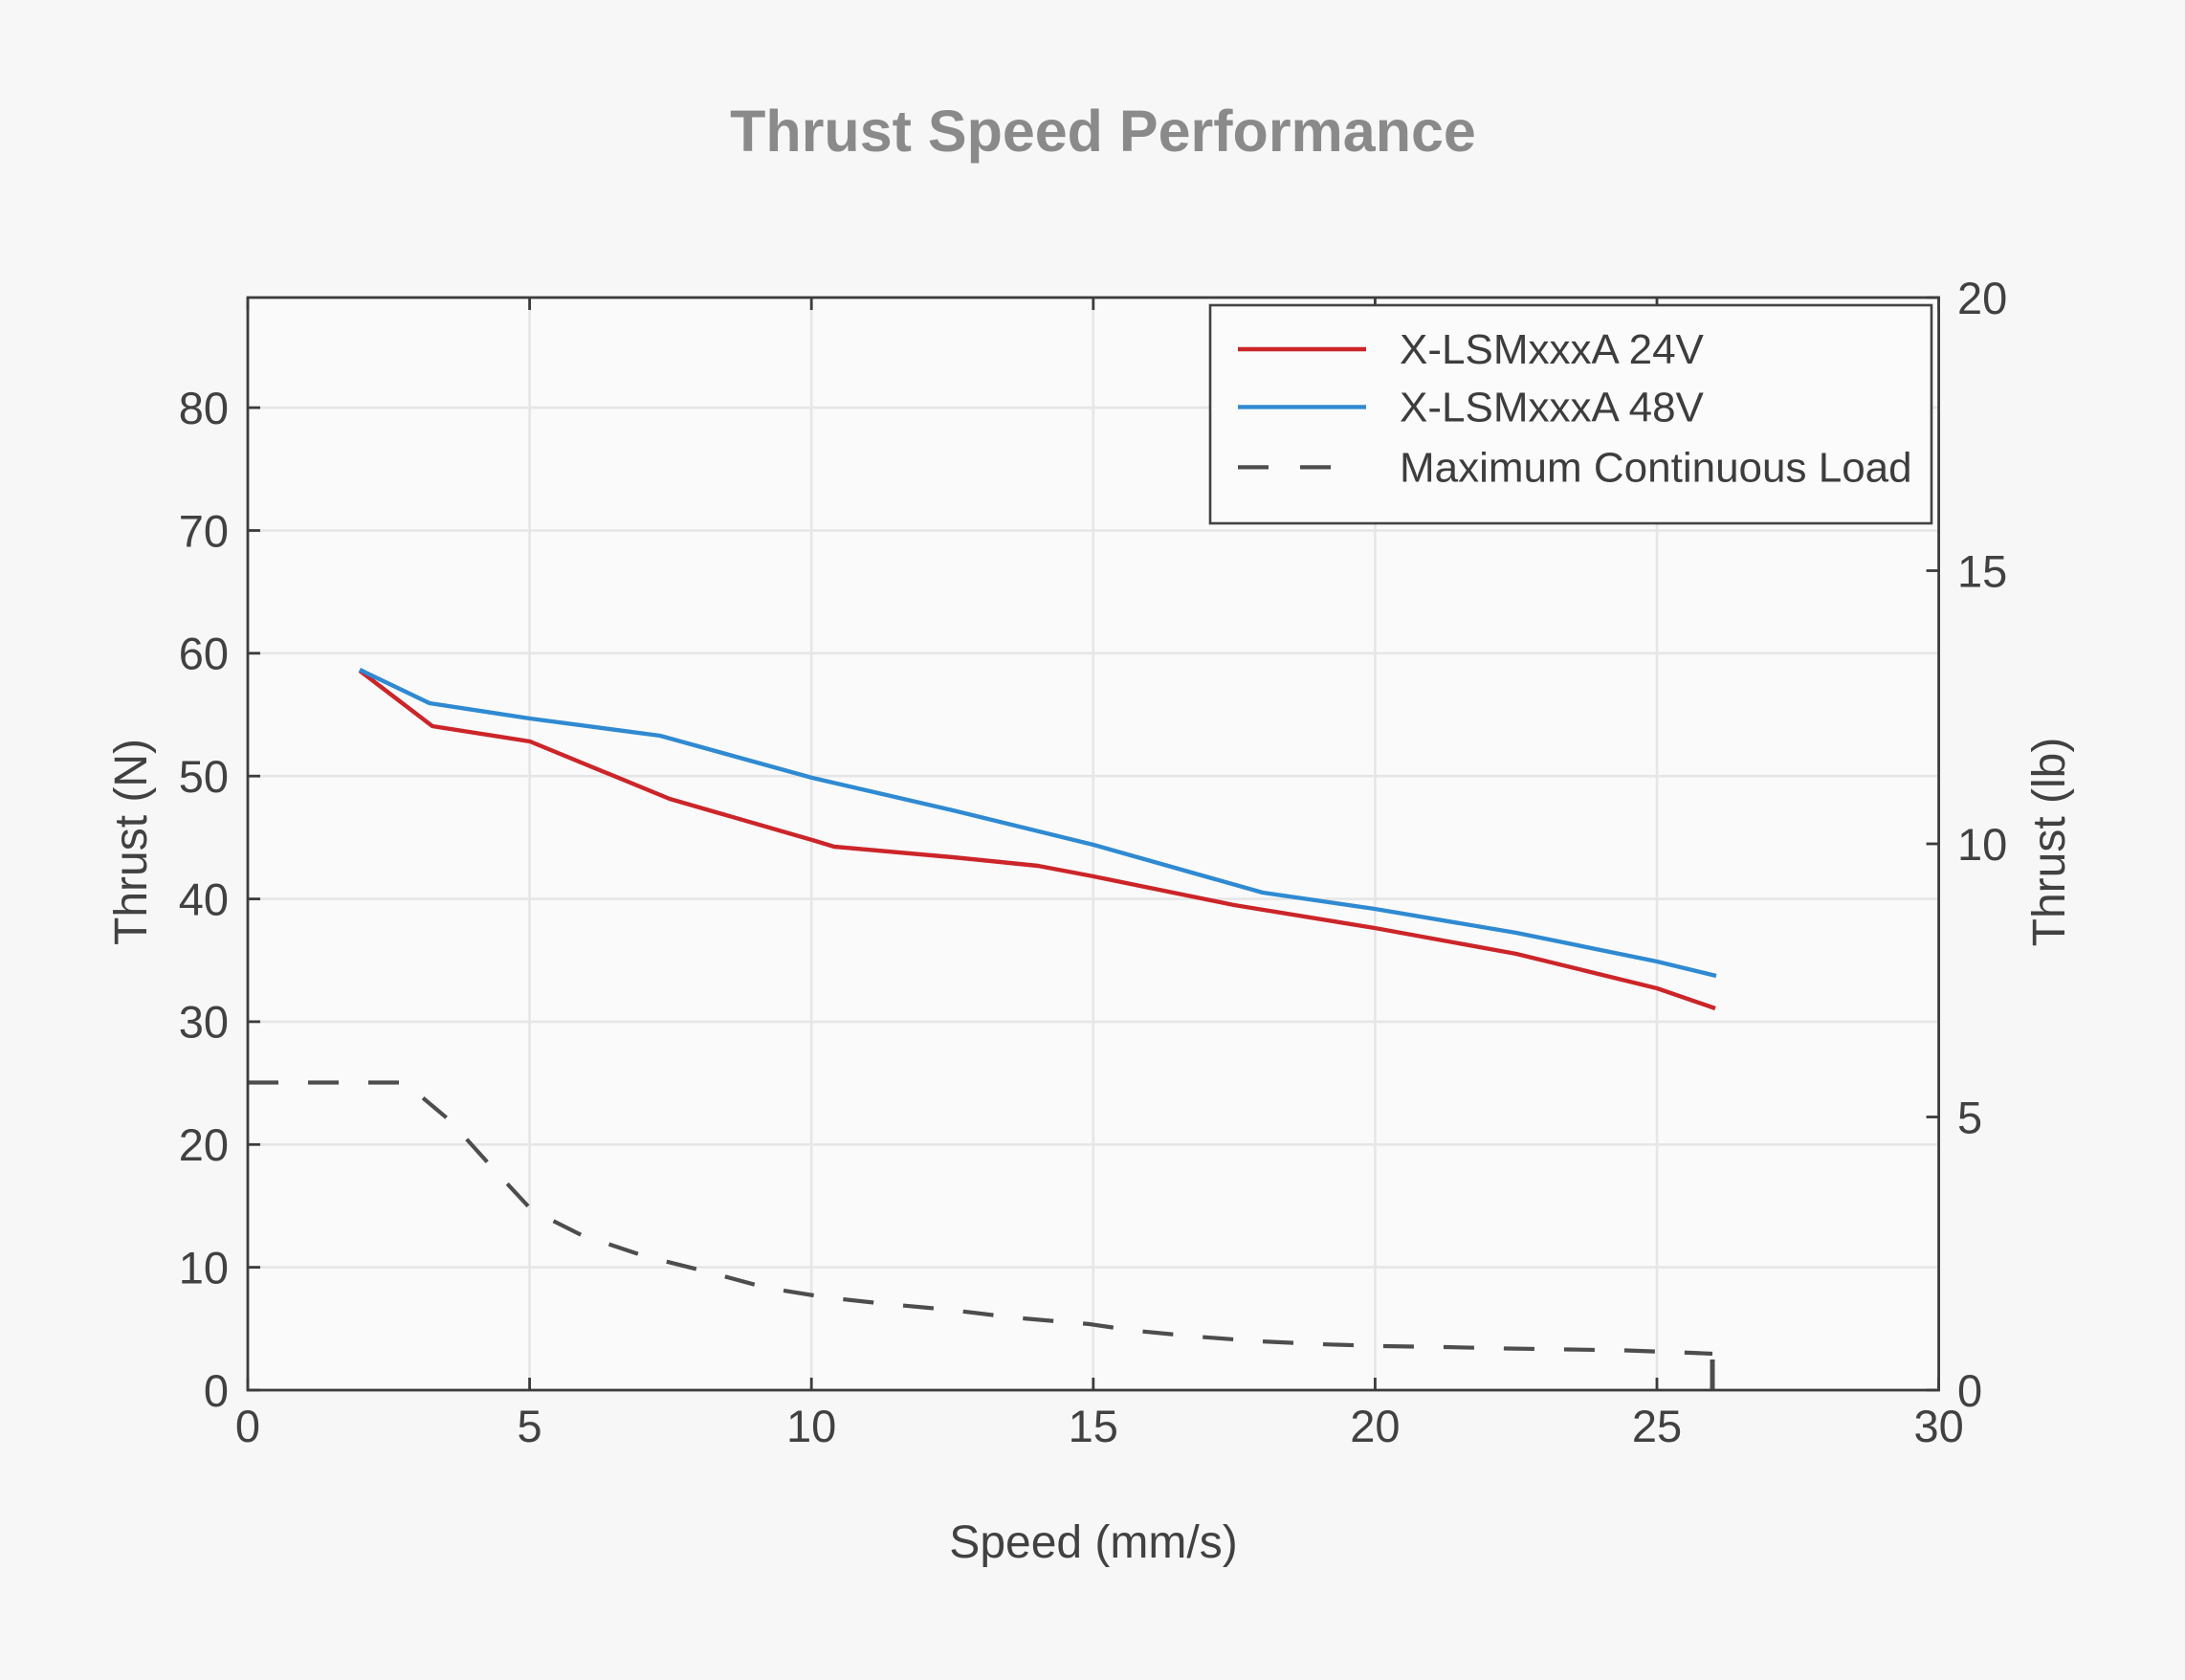 The width and height of the screenshot is (2185, 1680). I want to click on svg-text: 80, so click(204, 408).